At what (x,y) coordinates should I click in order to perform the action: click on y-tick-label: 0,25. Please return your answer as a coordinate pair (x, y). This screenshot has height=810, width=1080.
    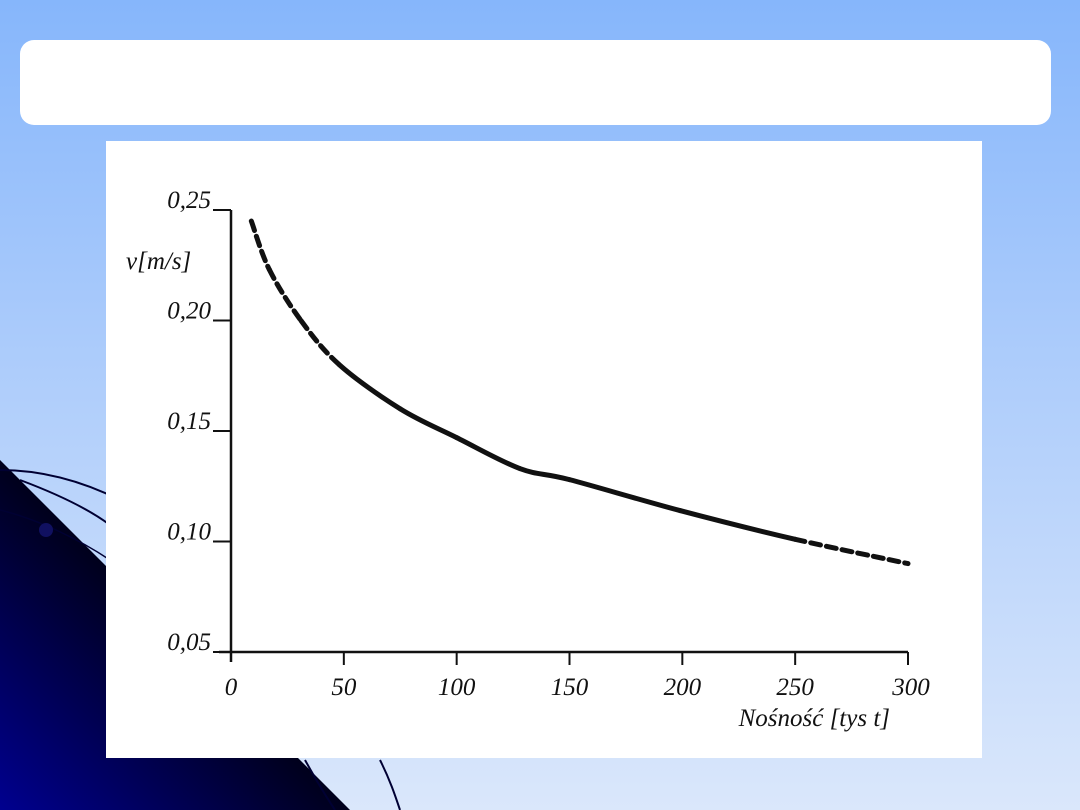
    Looking at the image, I should click on (189, 200).